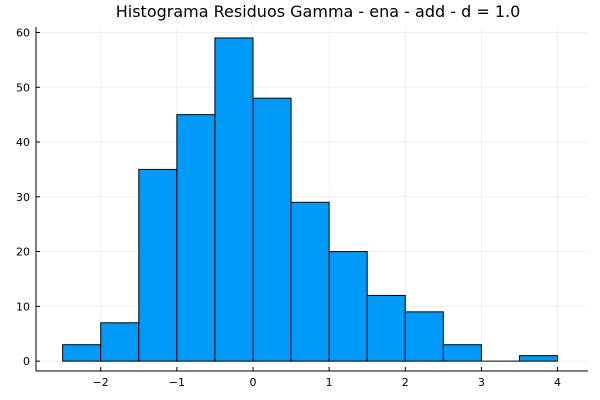 The width and height of the screenshot is (600, 400). Describe the element at coordinates (23, 32) in the screenshot. I see `y-tick-label: 60` at that location.